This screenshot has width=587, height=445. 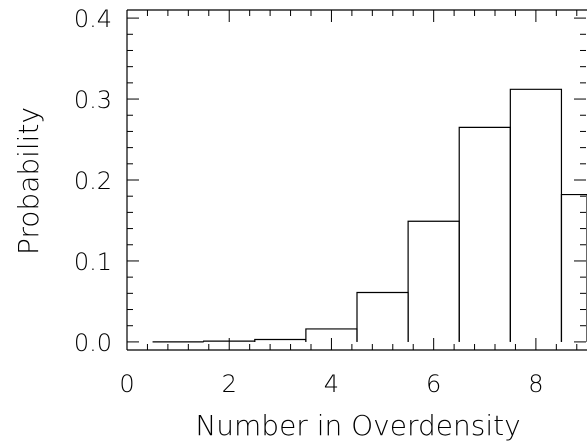 I want to click on x-tick-label: 4, so click(x=331, y=384).